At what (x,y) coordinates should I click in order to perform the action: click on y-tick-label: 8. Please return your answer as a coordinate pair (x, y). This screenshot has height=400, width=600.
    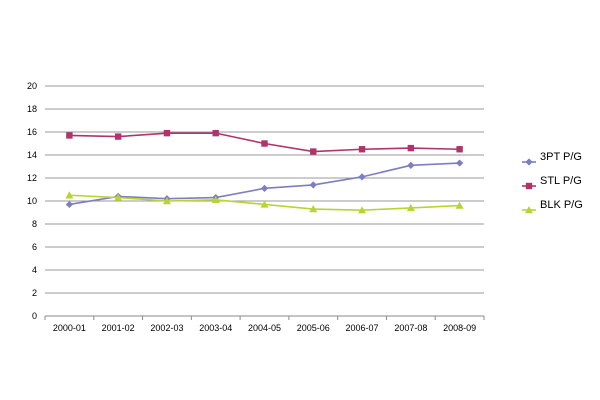
    Looking at the image, I should click on (34, 224).